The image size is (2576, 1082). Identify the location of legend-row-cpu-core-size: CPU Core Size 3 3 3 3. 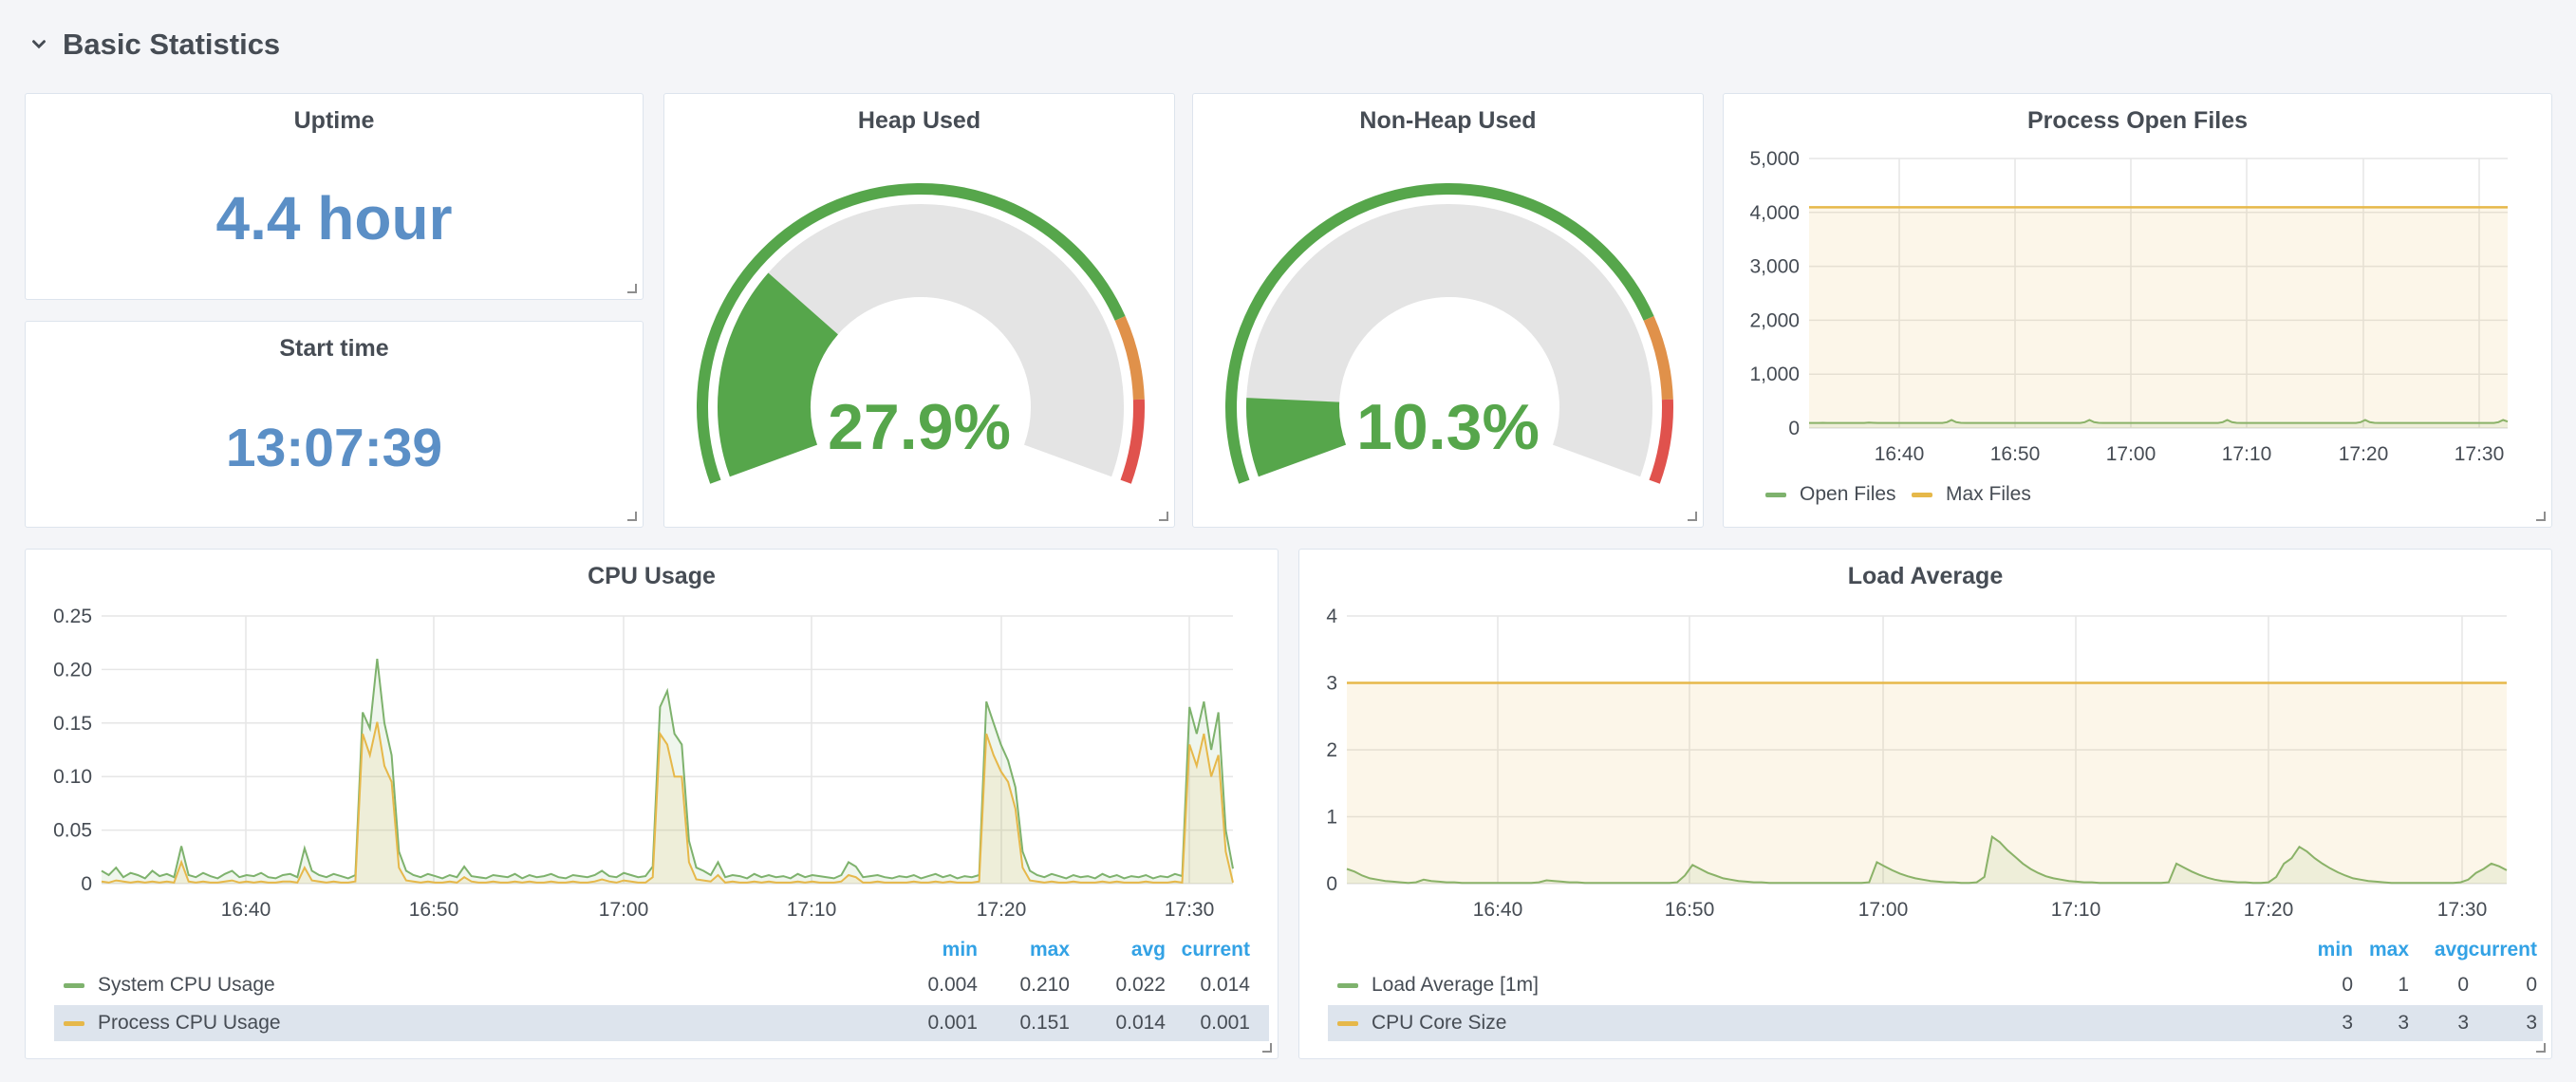
(1935, 1023).